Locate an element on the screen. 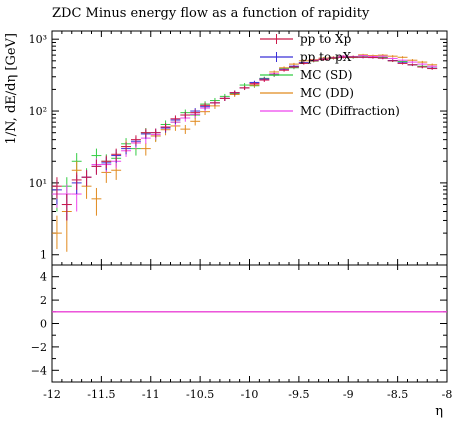  x-tick-label: -8.5 is located at coordinates (397, 394).